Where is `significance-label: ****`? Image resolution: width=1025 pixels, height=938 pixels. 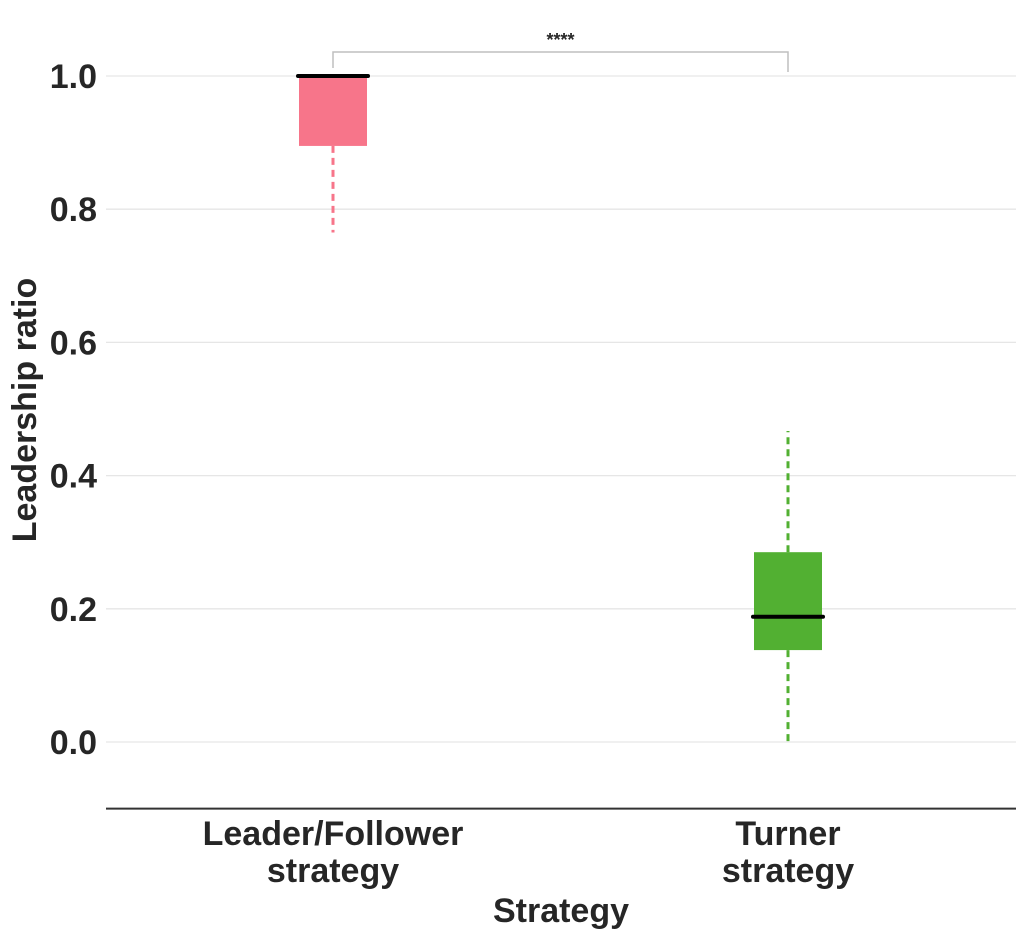 significance-label: **** is located at coordinates (560, 40).